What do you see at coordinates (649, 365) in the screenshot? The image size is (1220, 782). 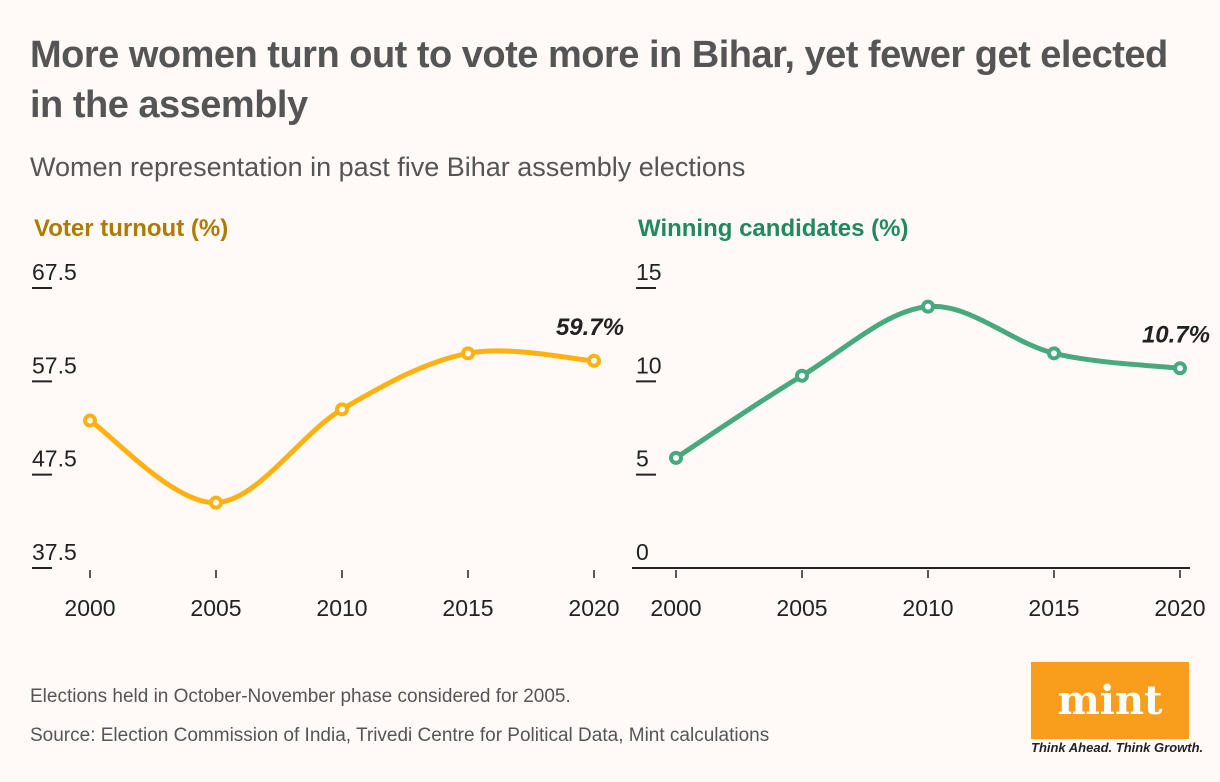 I see `y-tick-label: 10` at bounding box center [649, 365].